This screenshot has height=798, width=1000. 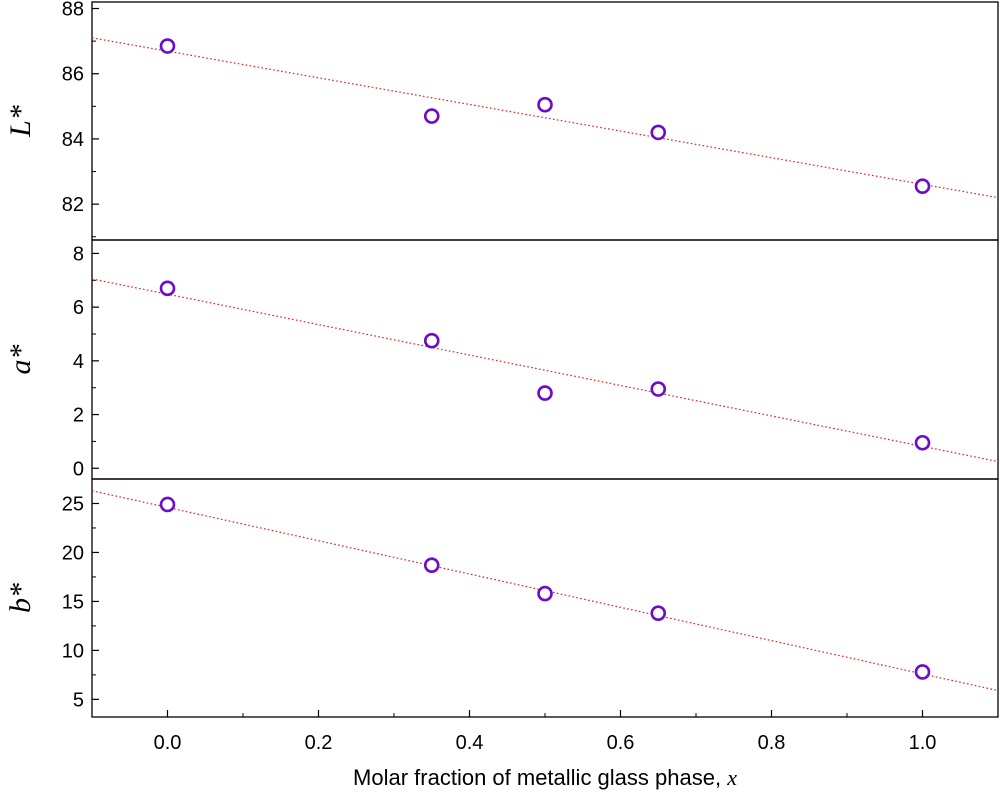 I want to click on x-tick-label: 0.4, so click(x=470, y=743).